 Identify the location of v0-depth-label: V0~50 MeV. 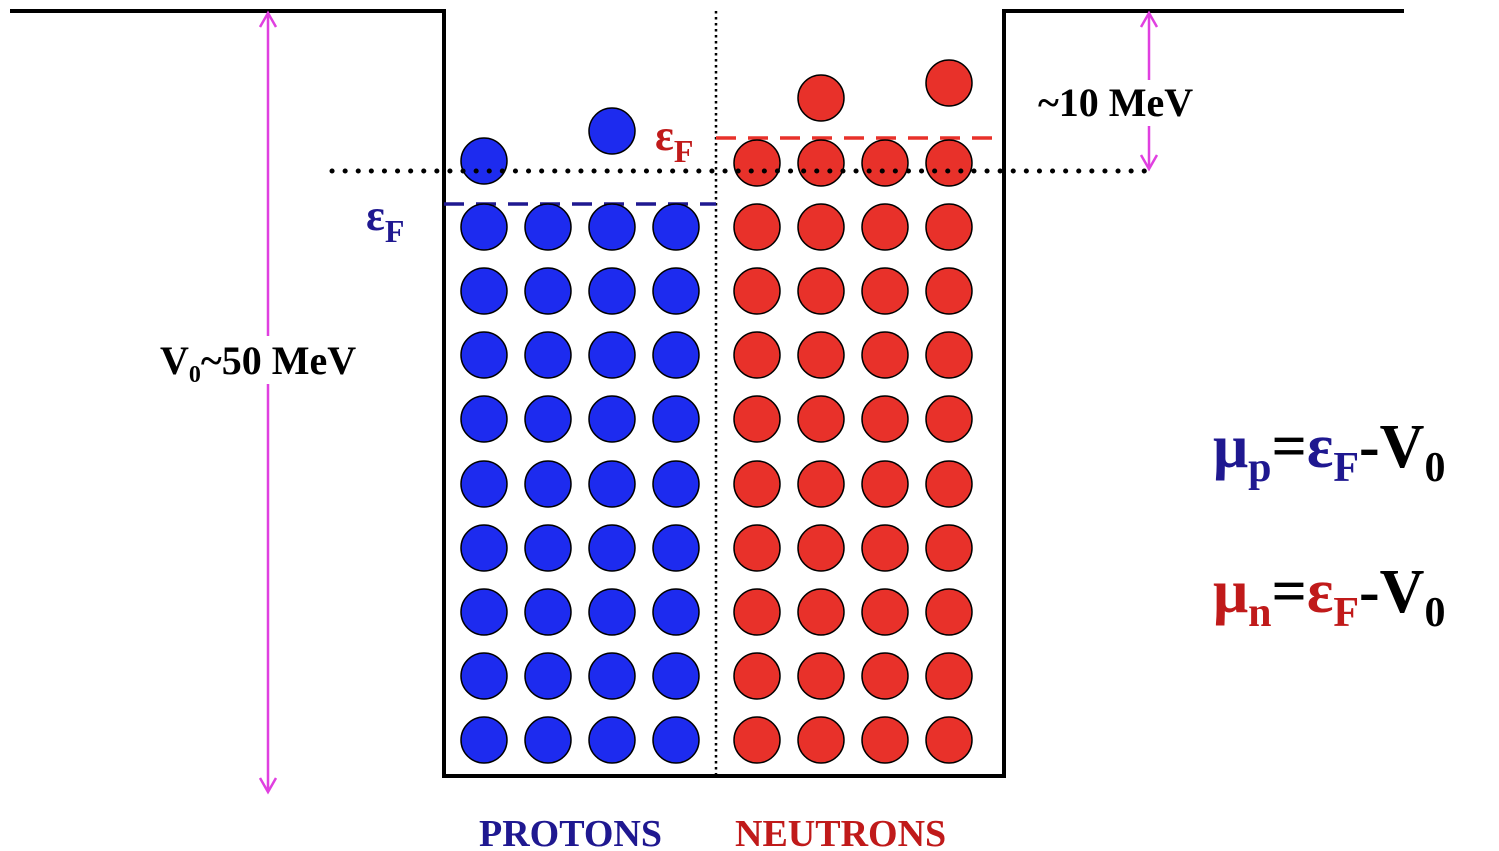
(258, 363).